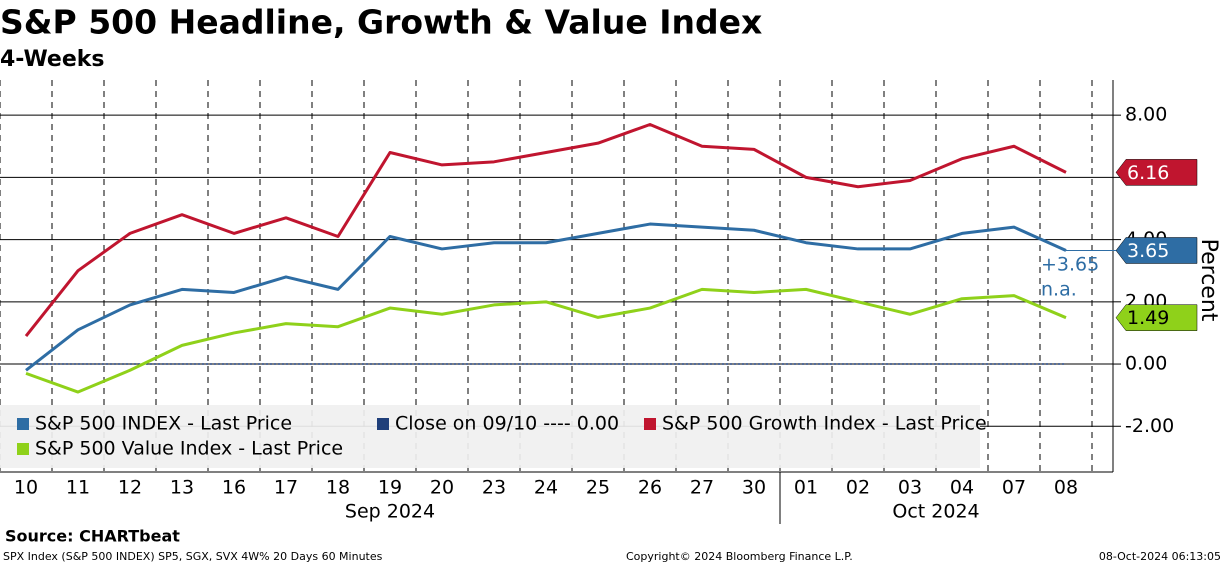  I want to click on last-value-label: 1.49, so click(1148, 318).